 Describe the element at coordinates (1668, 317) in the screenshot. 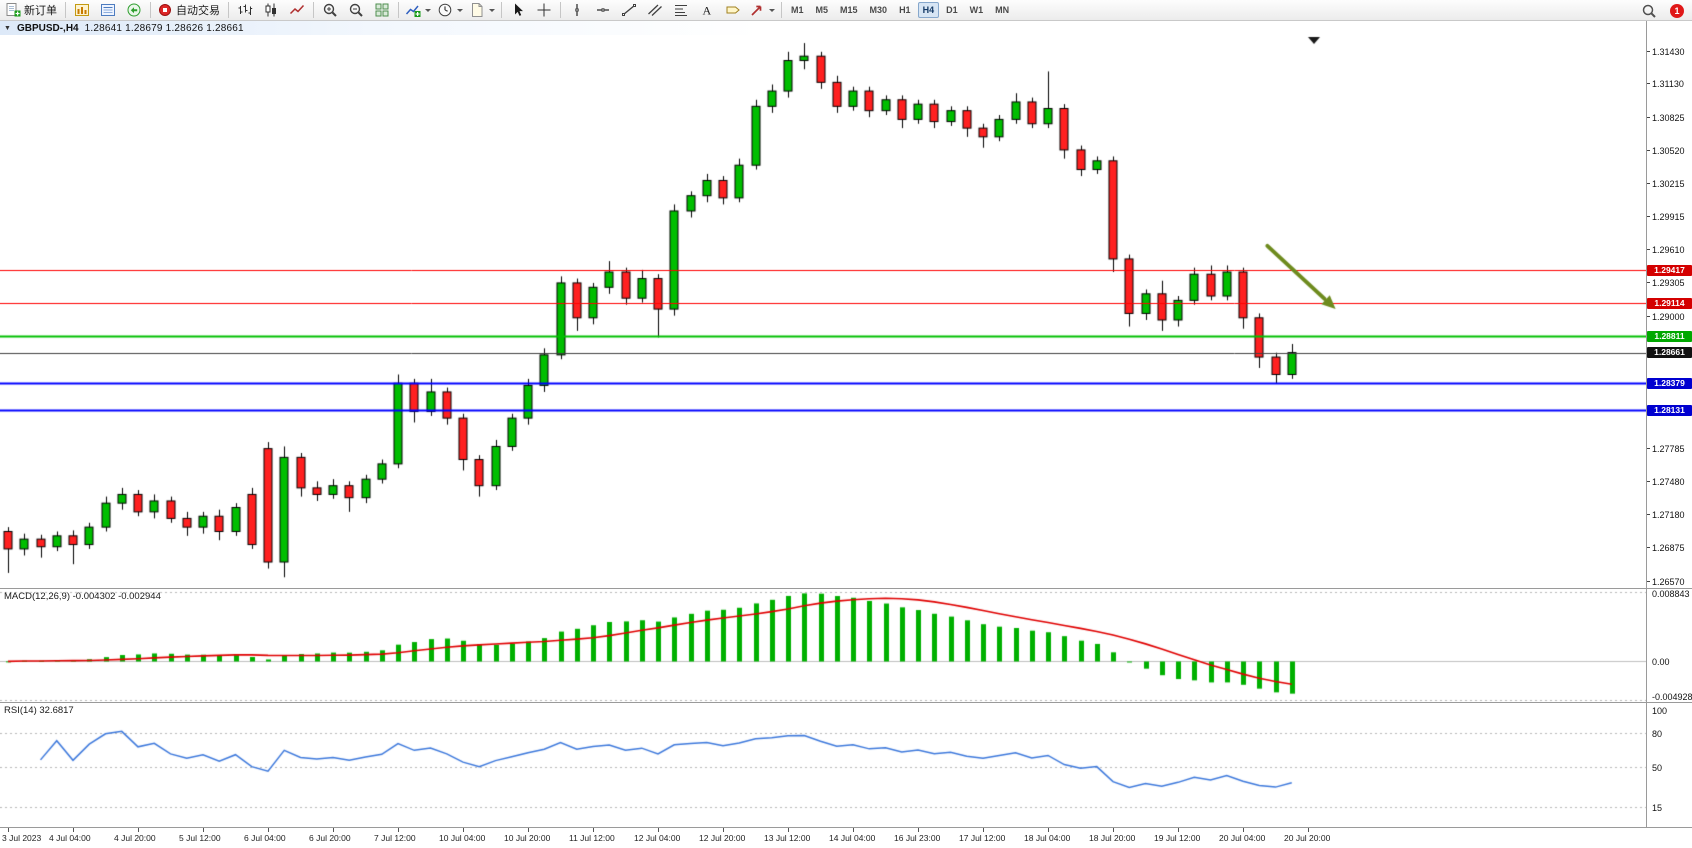

I see `price-tick: 1.29000` at that location.